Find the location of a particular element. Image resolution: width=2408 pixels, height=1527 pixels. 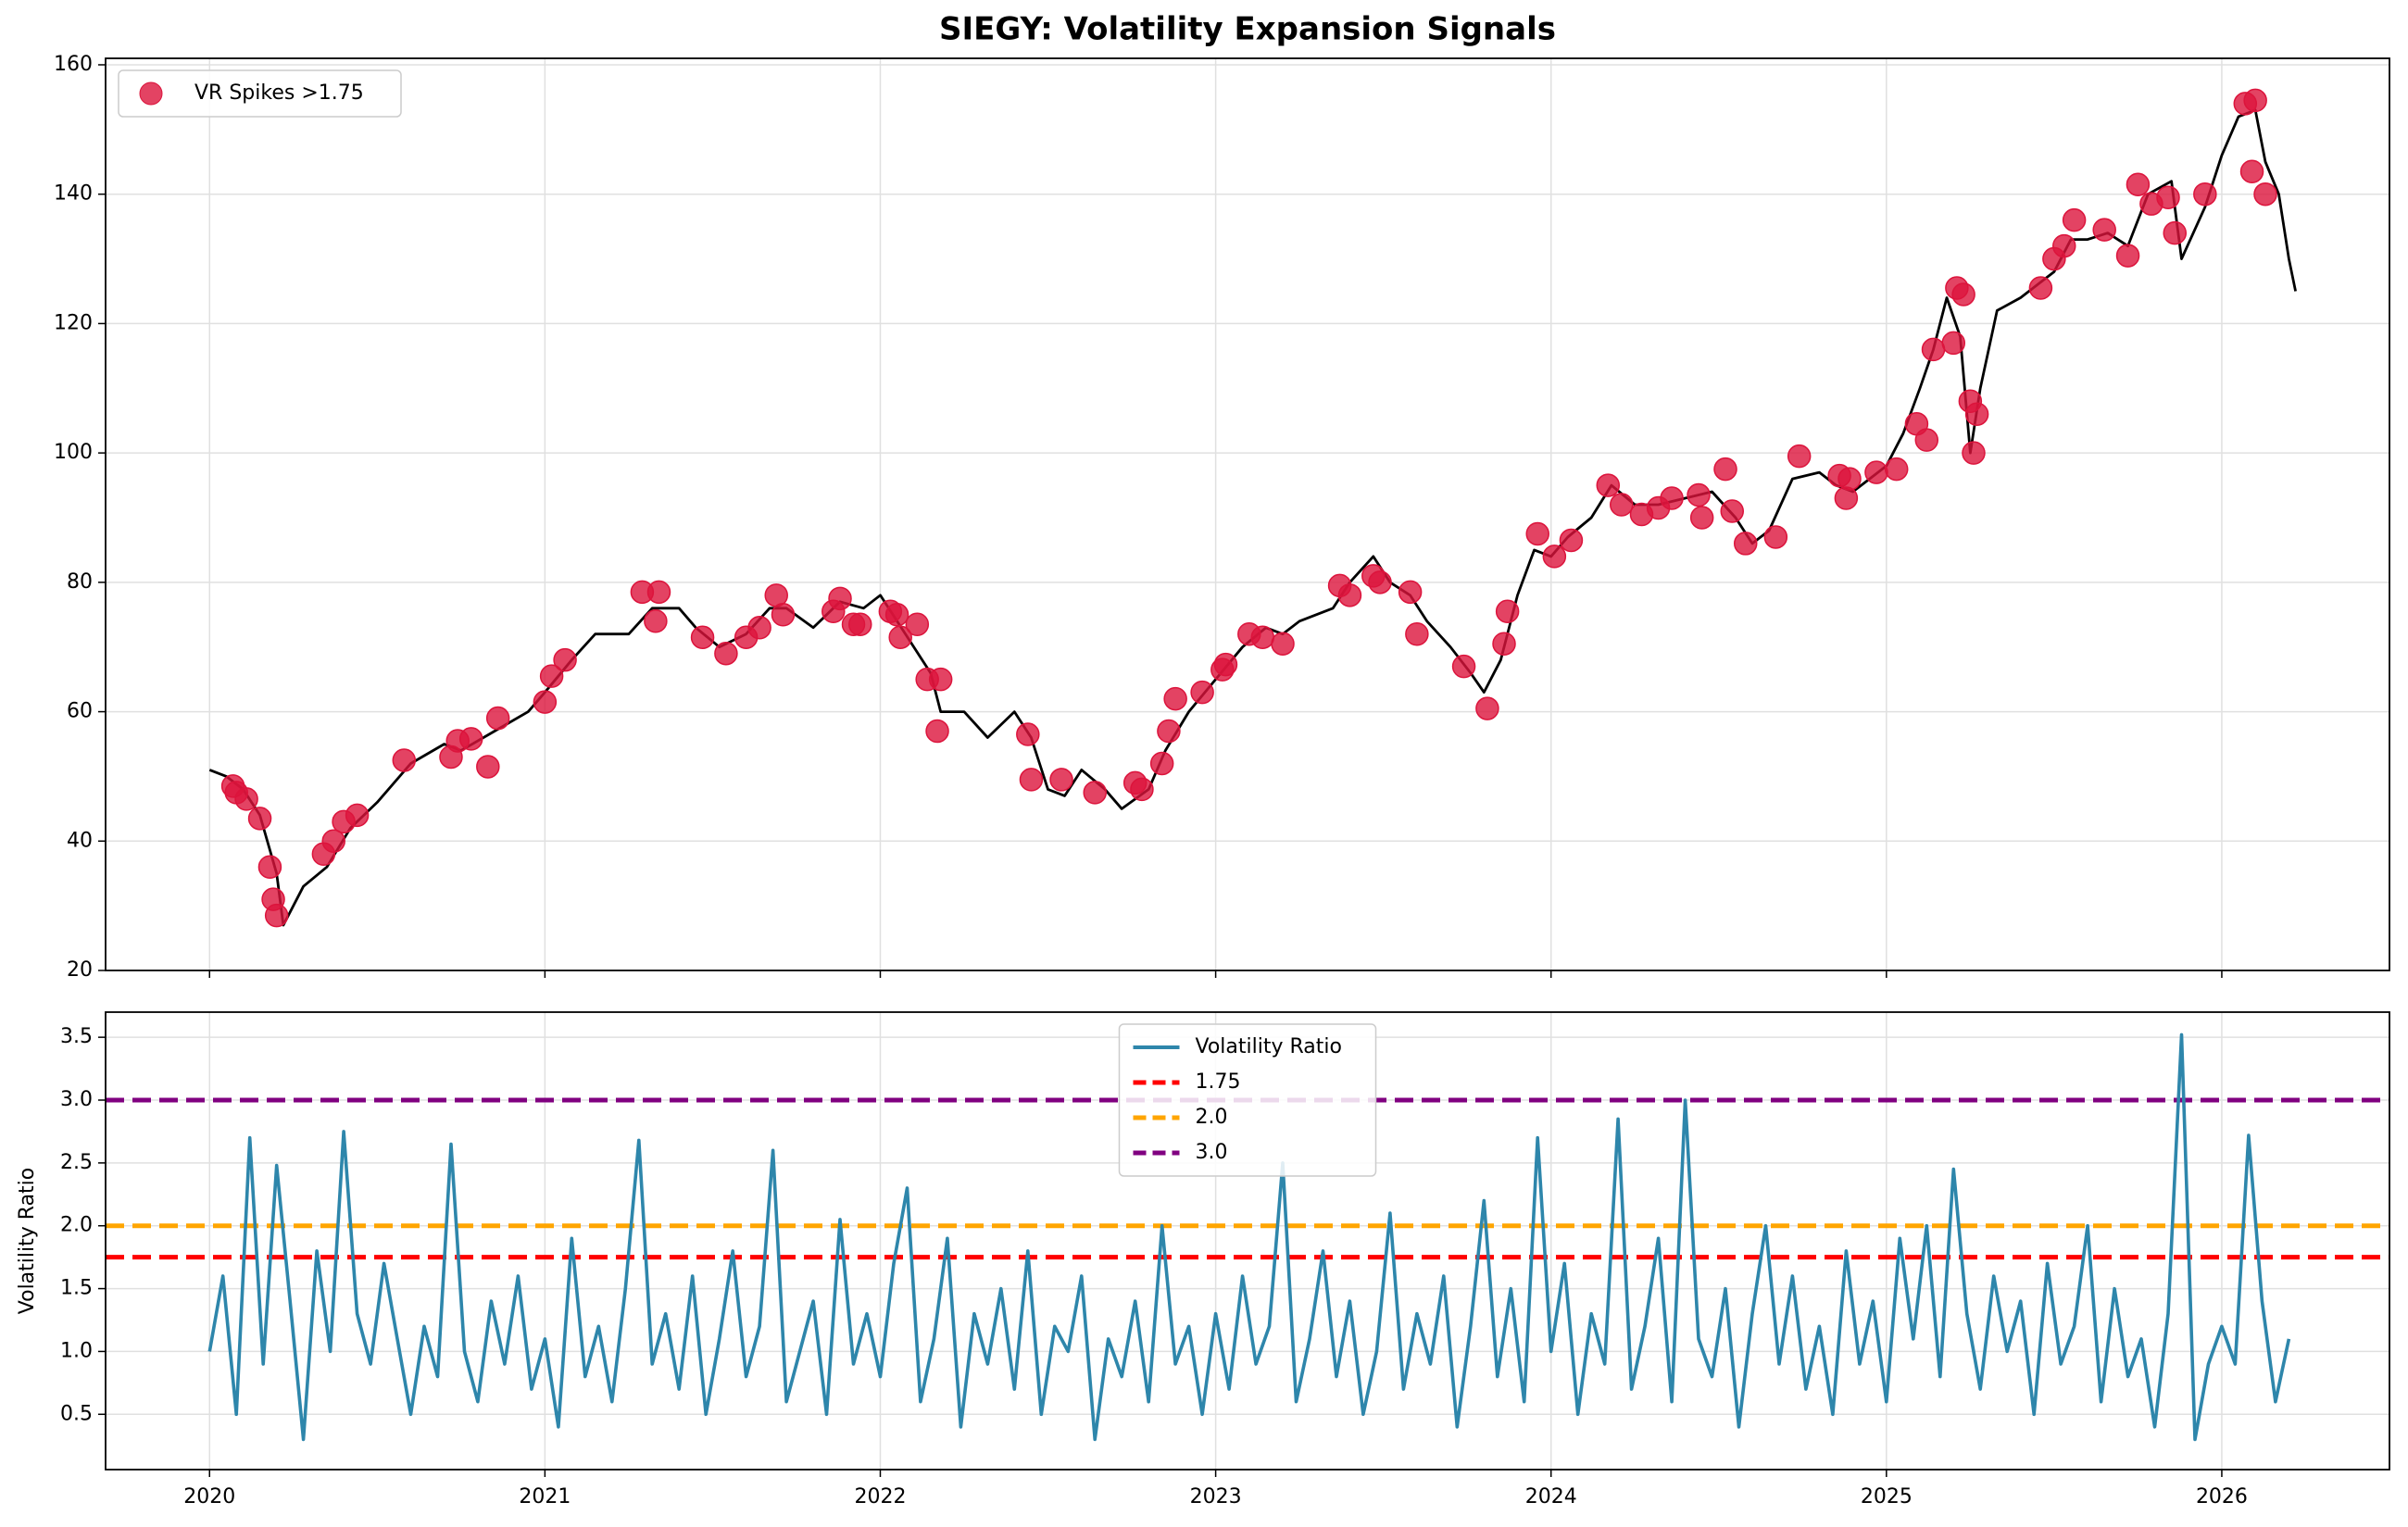

y-tick-label: 1.0 is located at coordinates (76, 1350).